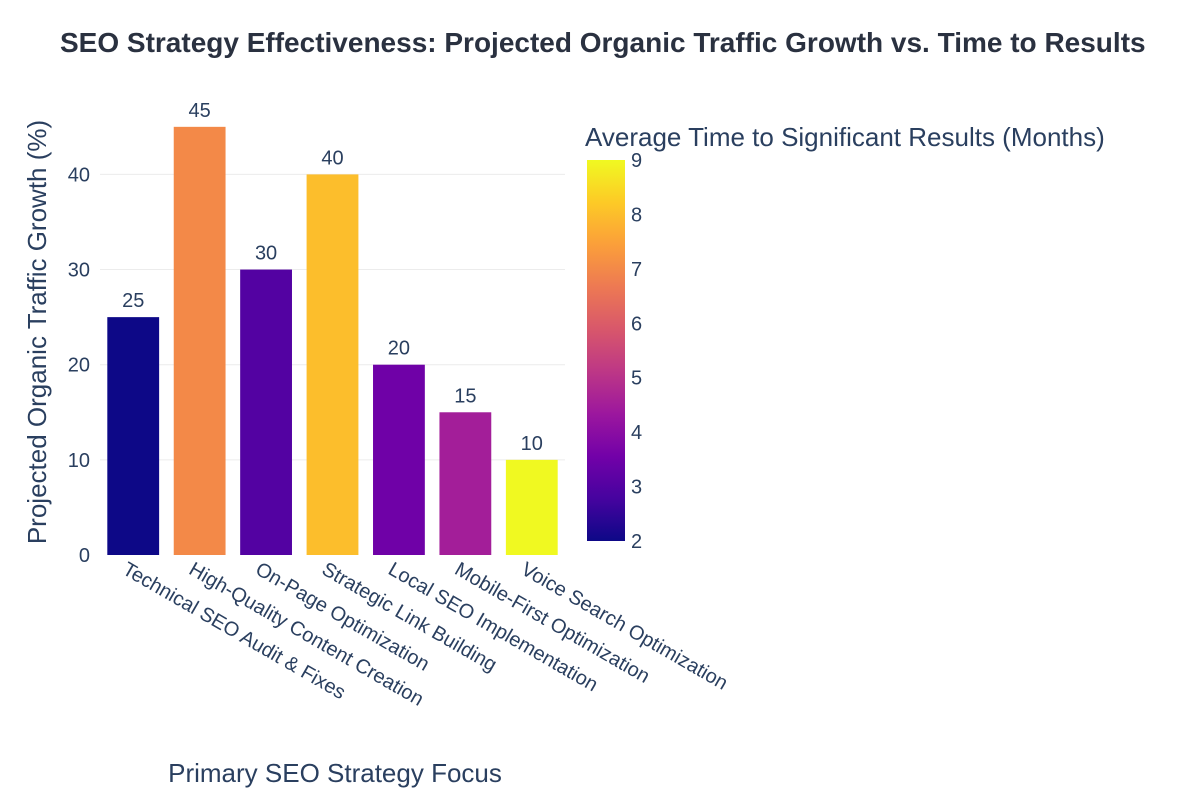 The width and height of the screenshot is (1200, 805). I want to click on y-tick-label: 10, so click(79, 461).